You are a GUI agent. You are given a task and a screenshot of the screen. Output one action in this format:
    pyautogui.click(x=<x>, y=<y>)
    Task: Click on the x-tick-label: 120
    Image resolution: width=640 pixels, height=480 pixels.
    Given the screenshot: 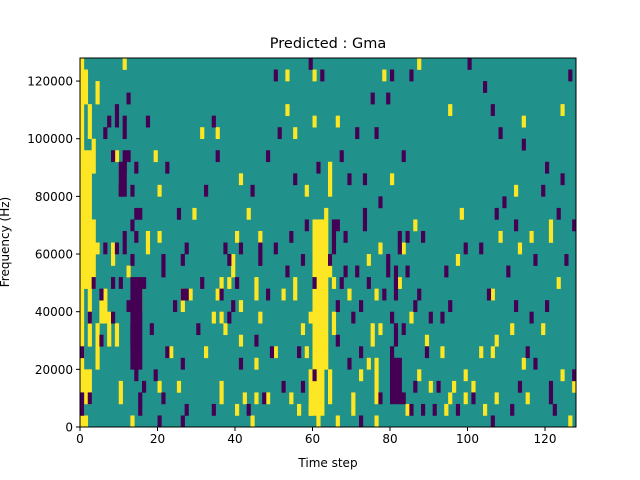 What is the action you would take?
    pyautogui.click(x=545, y=439)
    